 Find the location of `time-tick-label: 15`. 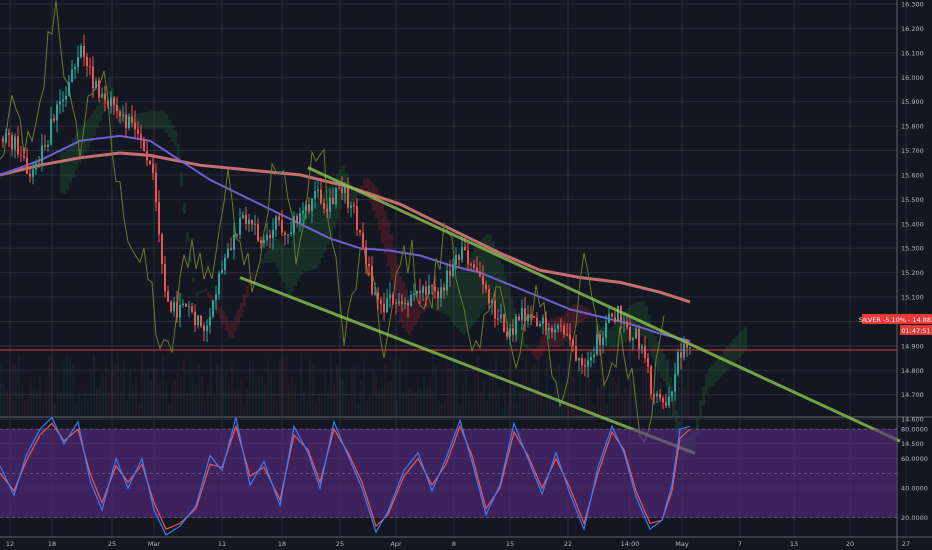

time-tick-label: 15 is located at coordinates (510, 544).